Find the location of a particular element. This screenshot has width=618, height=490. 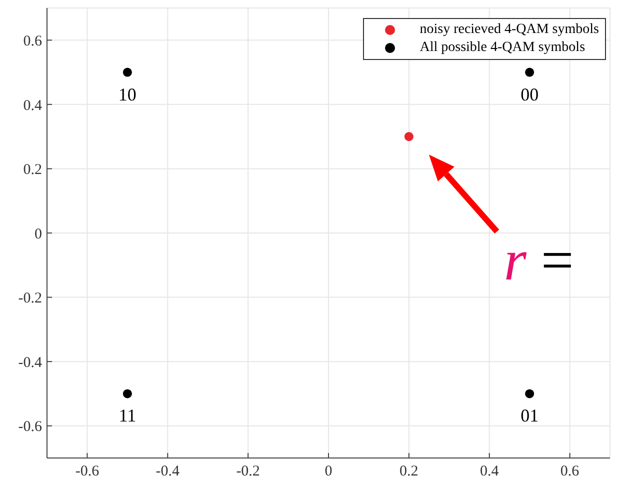

annotation: 01 is located at coordinates (529, 416).